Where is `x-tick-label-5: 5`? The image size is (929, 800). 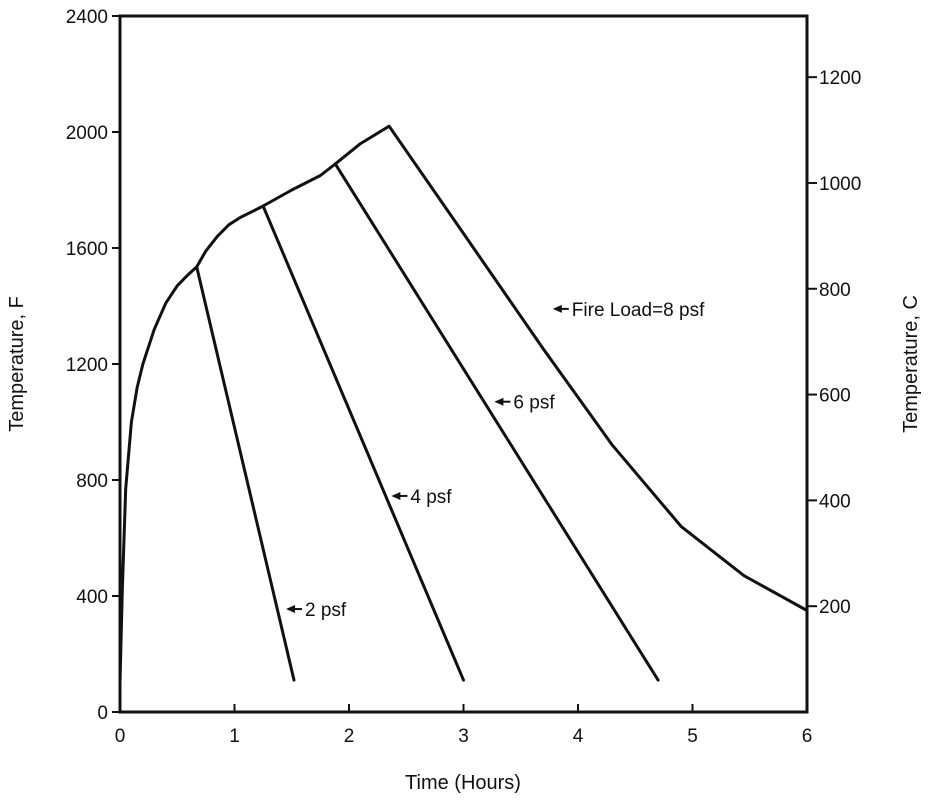
x-tick-label-5: 5 is located at coordinates (692, 736).